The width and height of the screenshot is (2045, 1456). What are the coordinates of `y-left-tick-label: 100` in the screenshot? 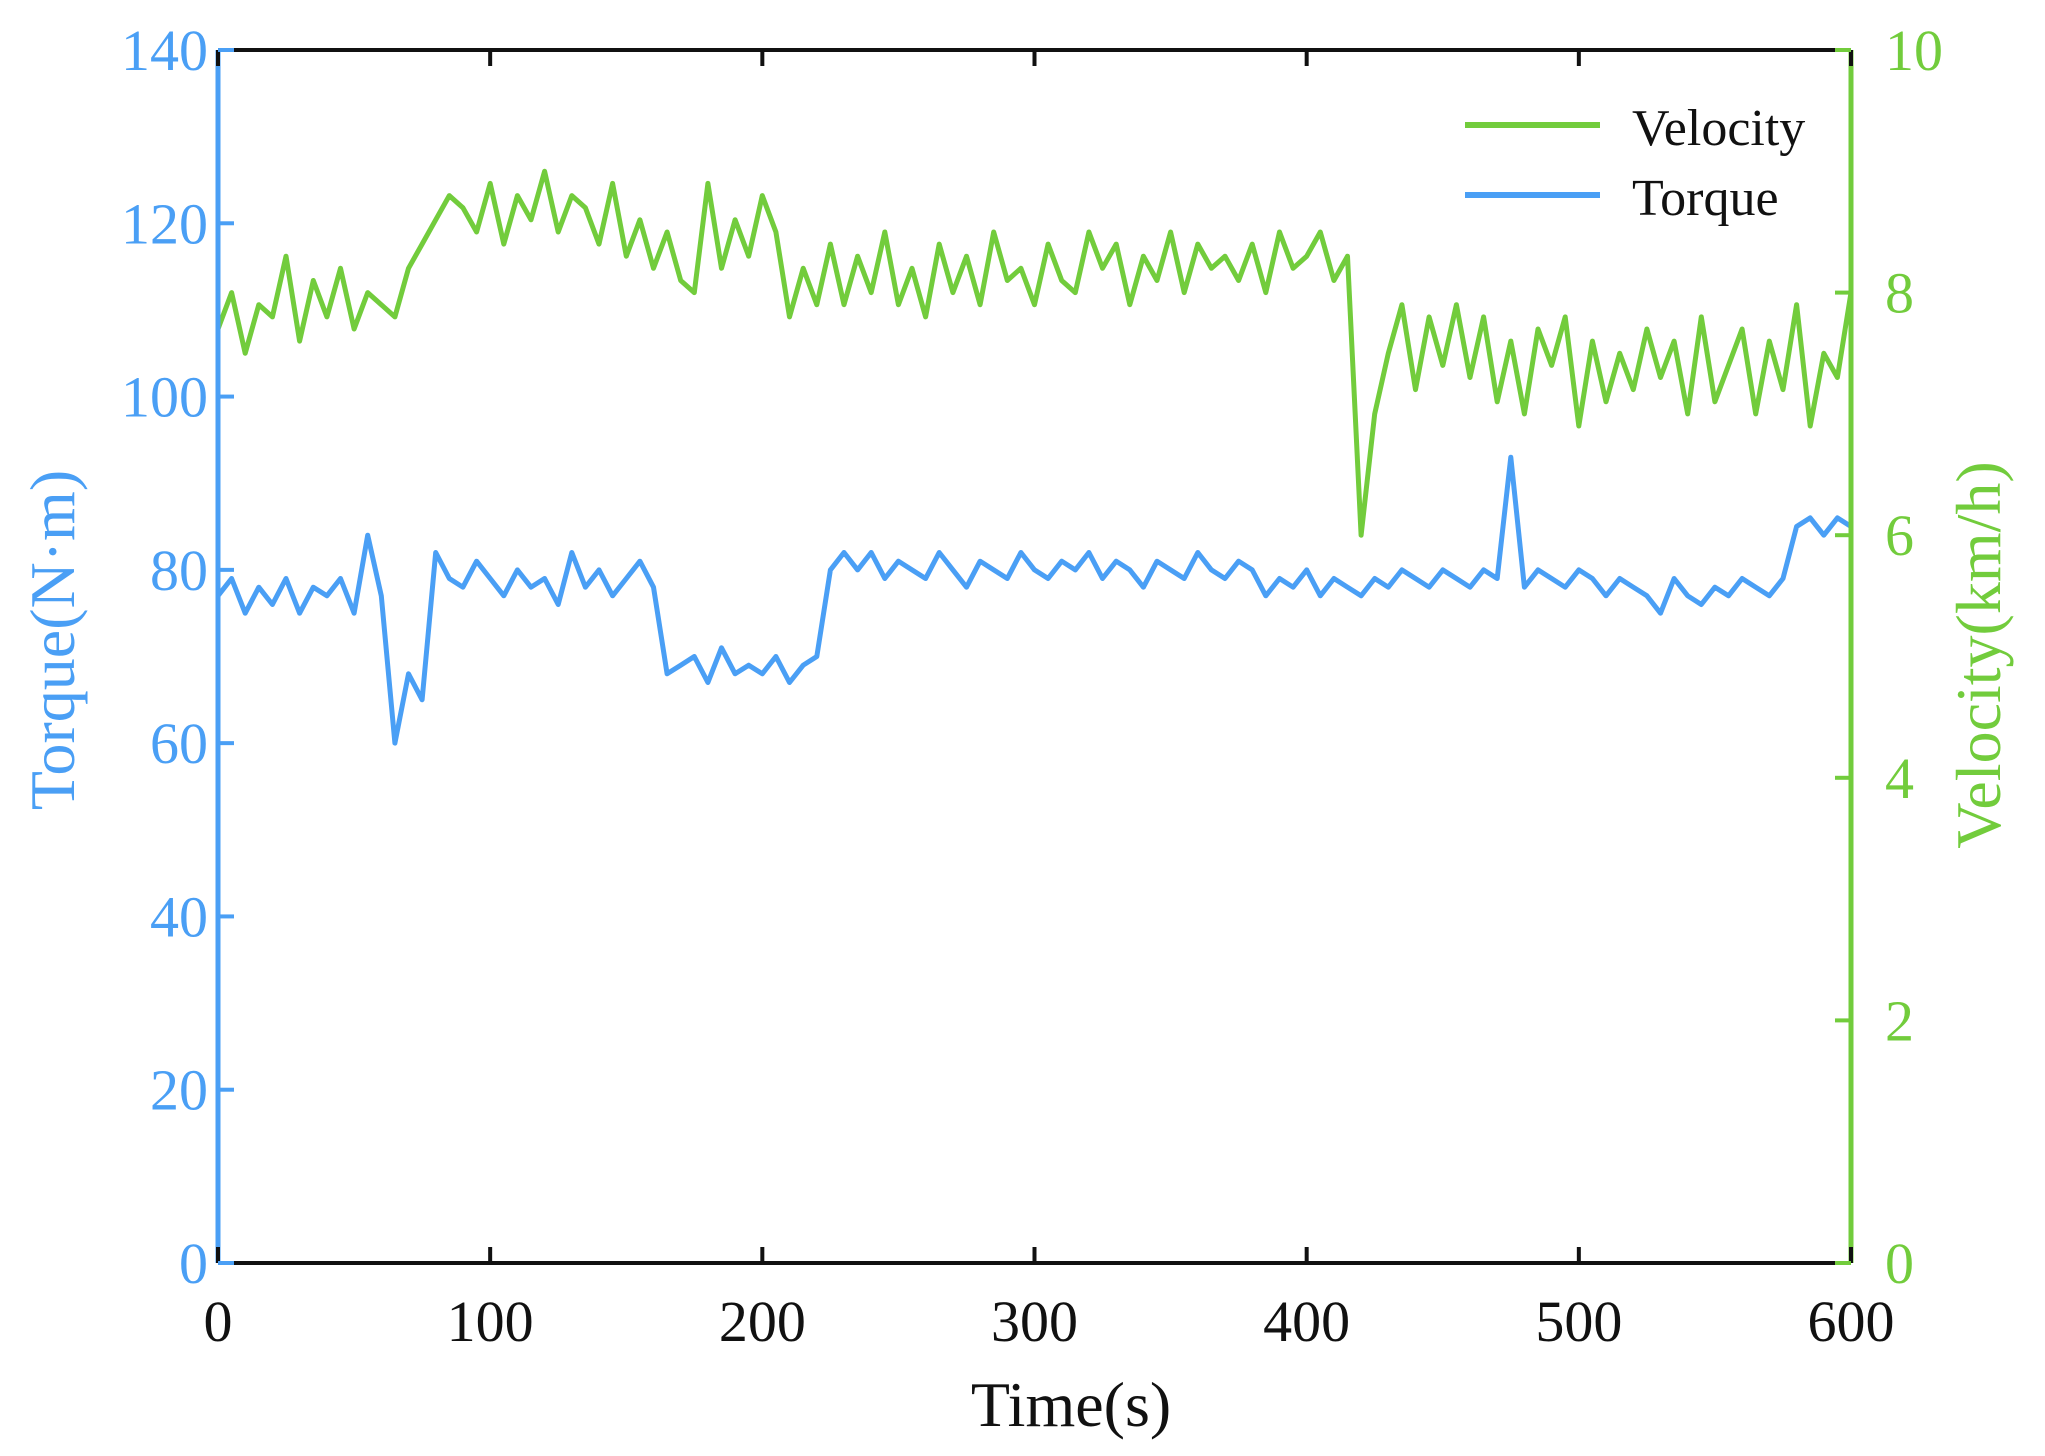 It's located at (164, 397).